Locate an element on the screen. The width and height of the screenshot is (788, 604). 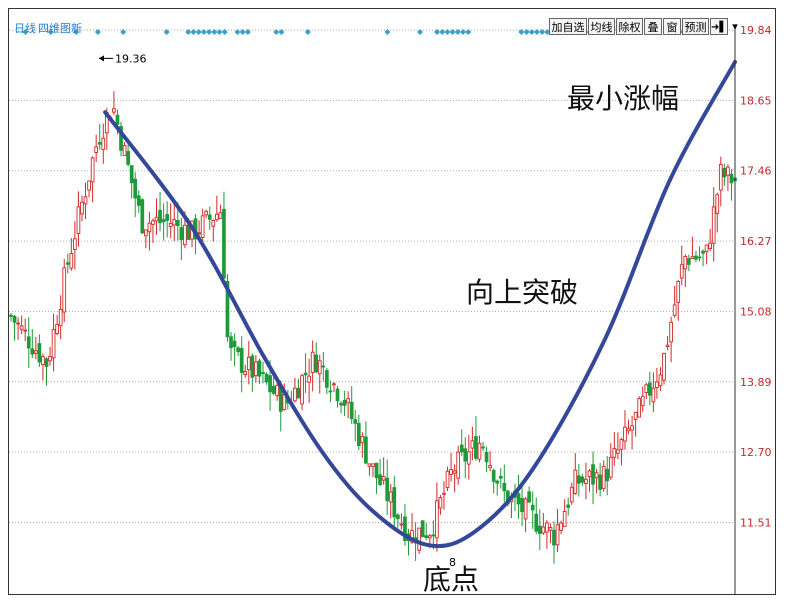
nav-arrow-icon: ➜▌ is located at coordinates (719, 26).